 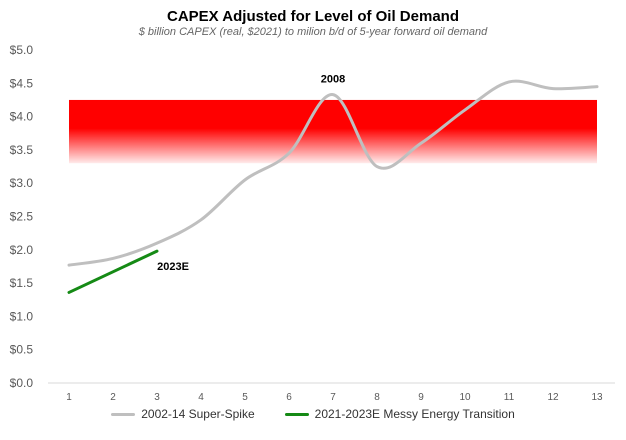 I want to click on series-line-energy-transition, so click(x=113, y=271).